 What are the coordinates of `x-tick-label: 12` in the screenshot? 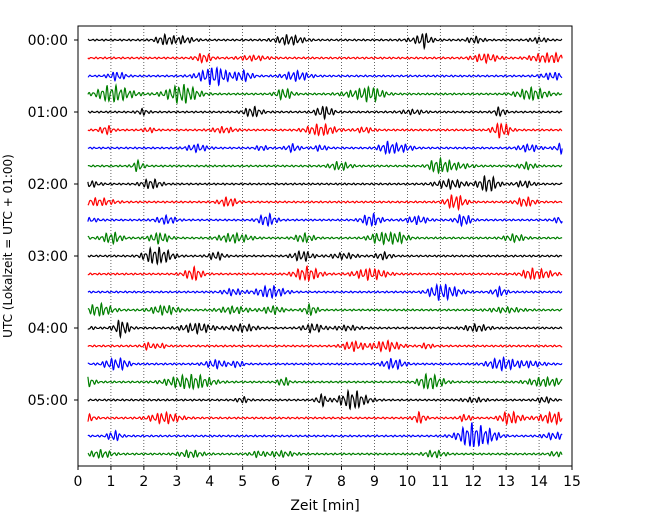 It's located at (473, 482).